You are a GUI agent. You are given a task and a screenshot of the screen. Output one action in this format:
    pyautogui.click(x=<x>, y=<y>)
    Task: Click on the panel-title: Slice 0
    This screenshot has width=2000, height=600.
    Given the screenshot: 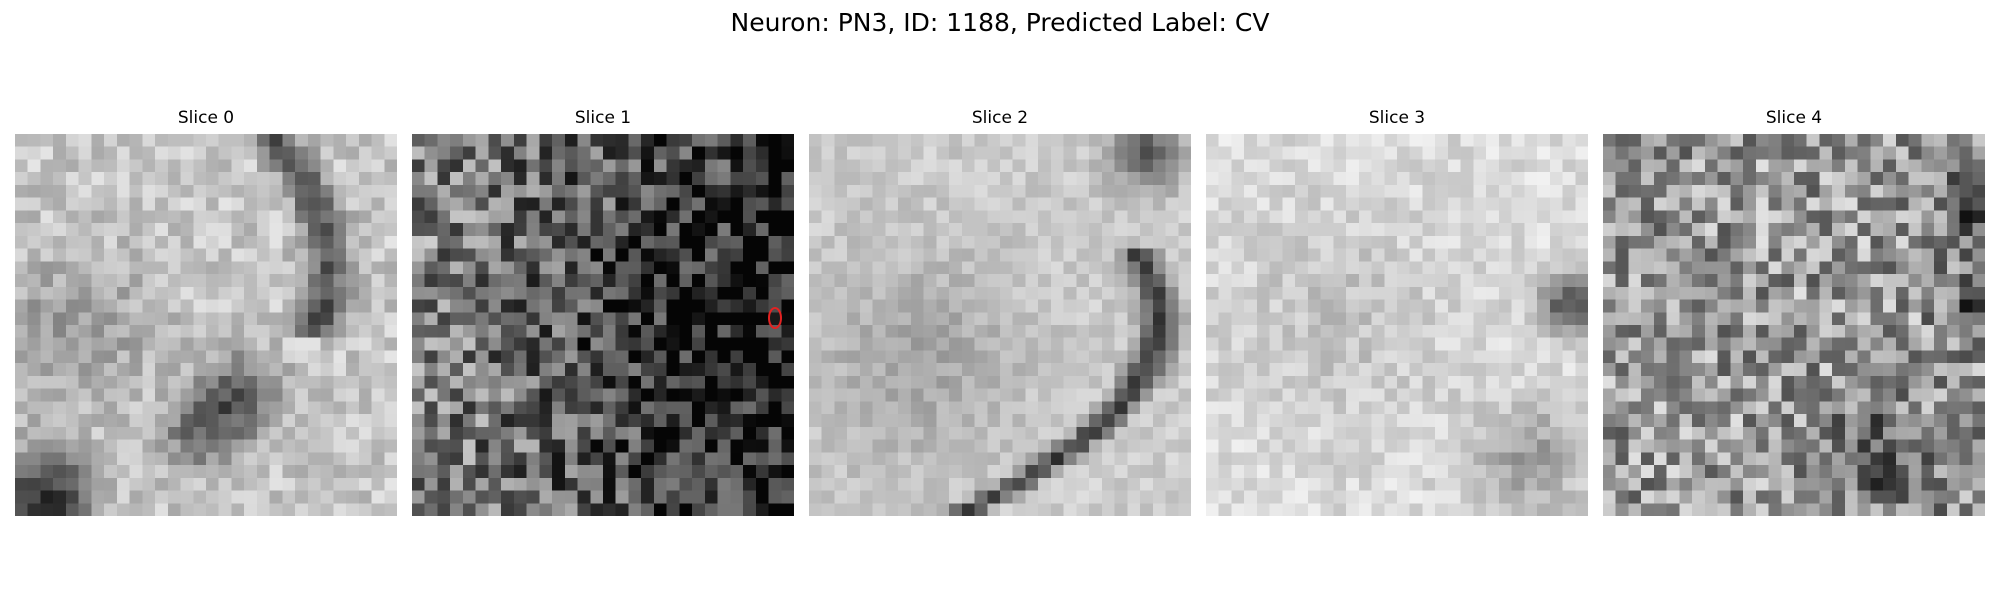 What is the action you would take?
    pyautogui.click(x=206, y=118)
    